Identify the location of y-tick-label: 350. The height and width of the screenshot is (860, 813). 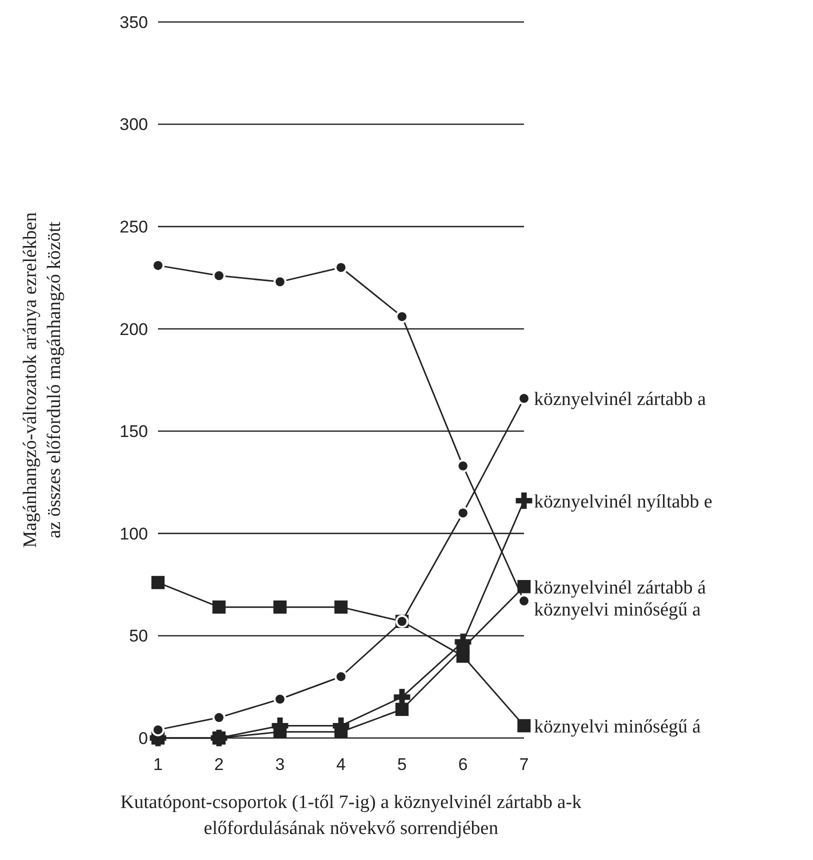
(134, 22).